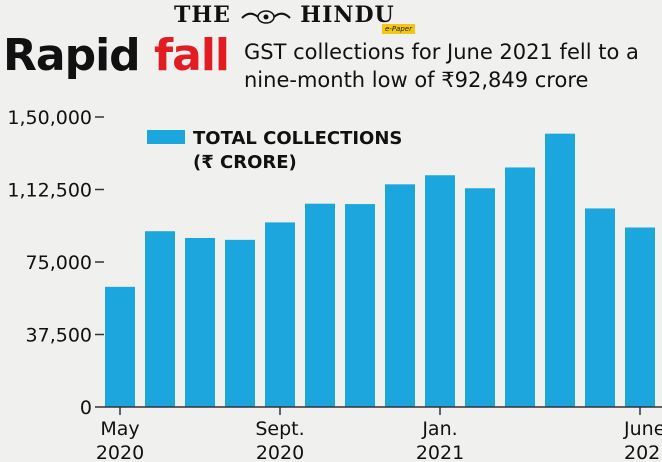  Describe the element at coordinates (191, 55) in the screenshot. I see `headline-word-fall: fall` at that location.